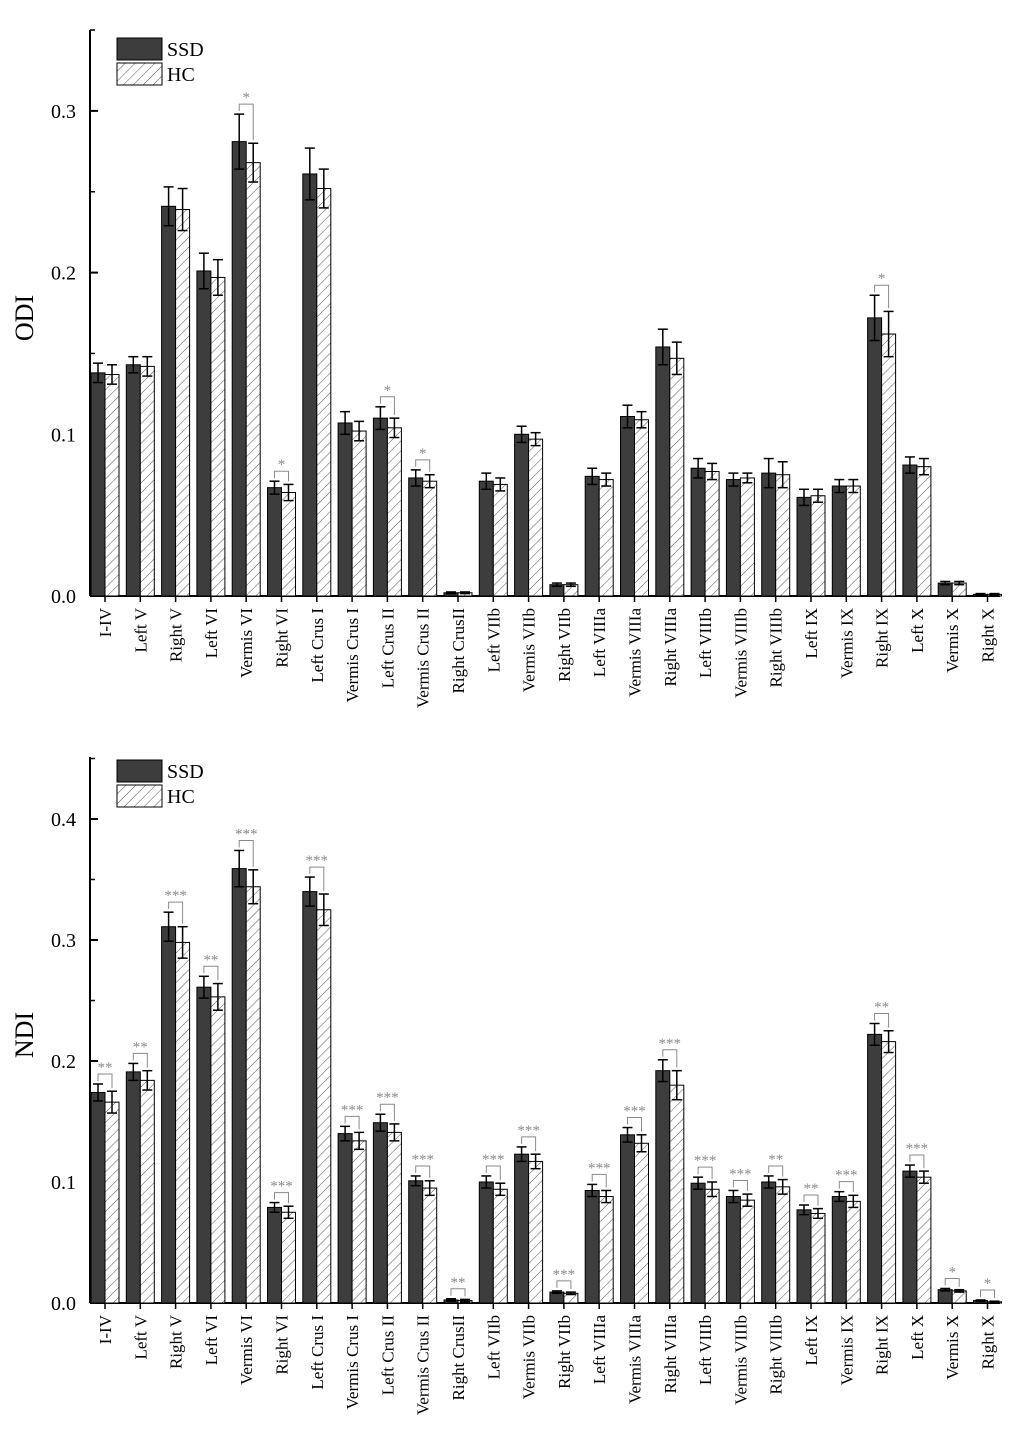 This screenshot has width=1012, height=1450. What do you see at coordinates (635, 652) in the screenshot?
I see `x-tick-label: Vermis VIIIa` at bounding box center [635, 652].